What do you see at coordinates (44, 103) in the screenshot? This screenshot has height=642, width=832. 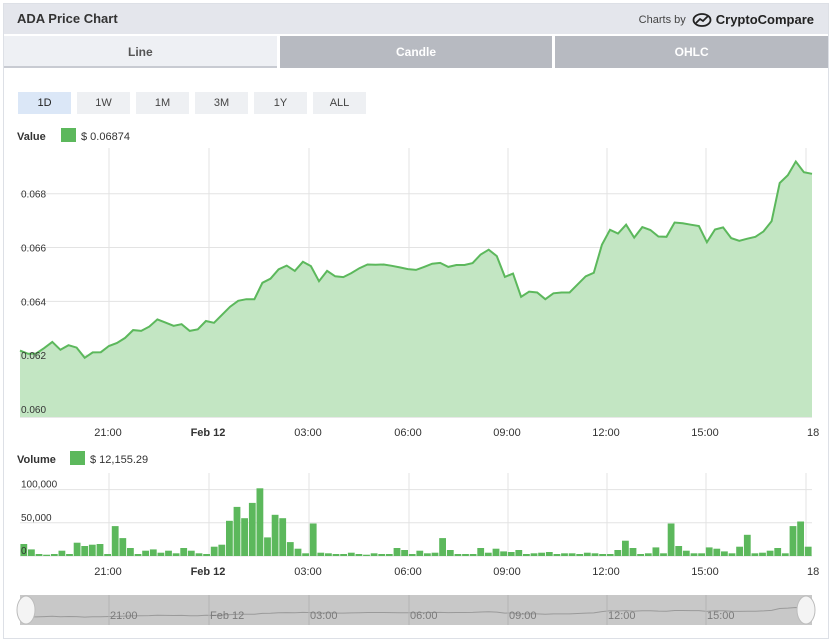 I see `range-1d-button: 1D` at bounding box center [44, 103].